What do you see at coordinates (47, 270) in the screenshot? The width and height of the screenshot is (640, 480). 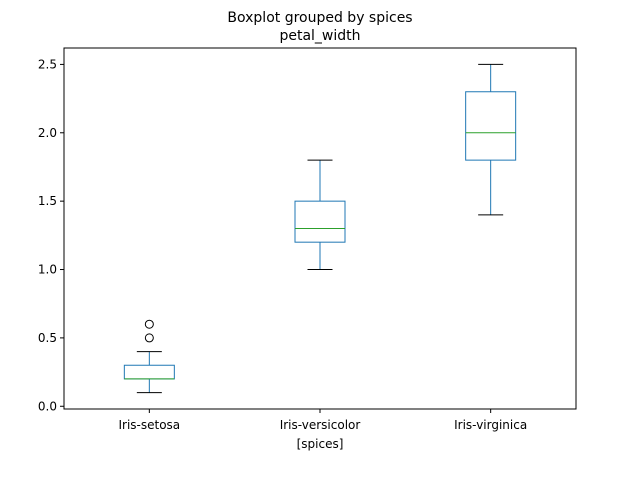 I see `y-tick-label: 1.0` at bounding box center [47, 270].